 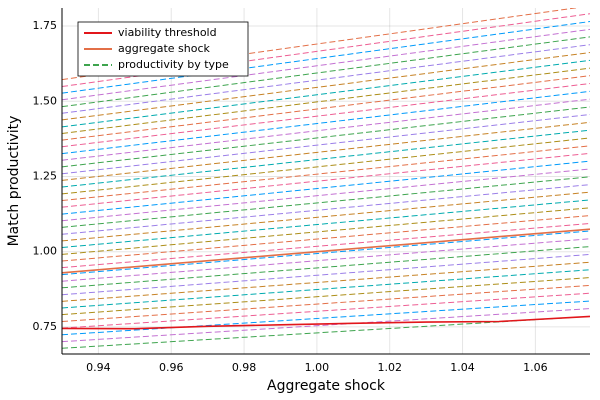 I want to click on x-tick-label: 0.94, so click(x=98, y=367).